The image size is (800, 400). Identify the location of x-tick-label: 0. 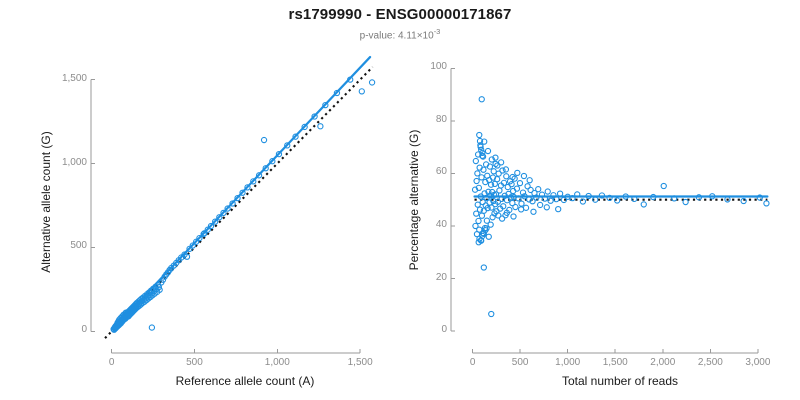
(111, 362).